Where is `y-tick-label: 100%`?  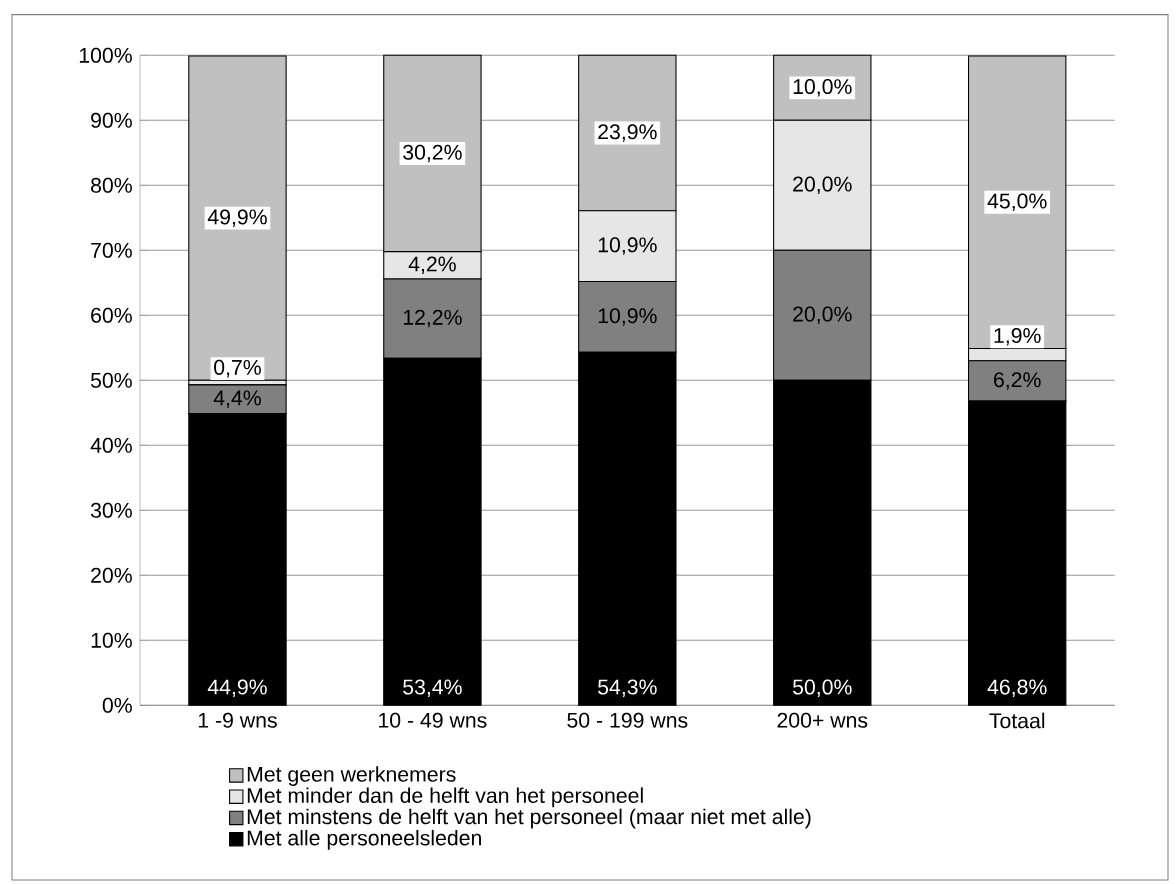
y-tick-label: 100% is located at coordinates (105, 55).